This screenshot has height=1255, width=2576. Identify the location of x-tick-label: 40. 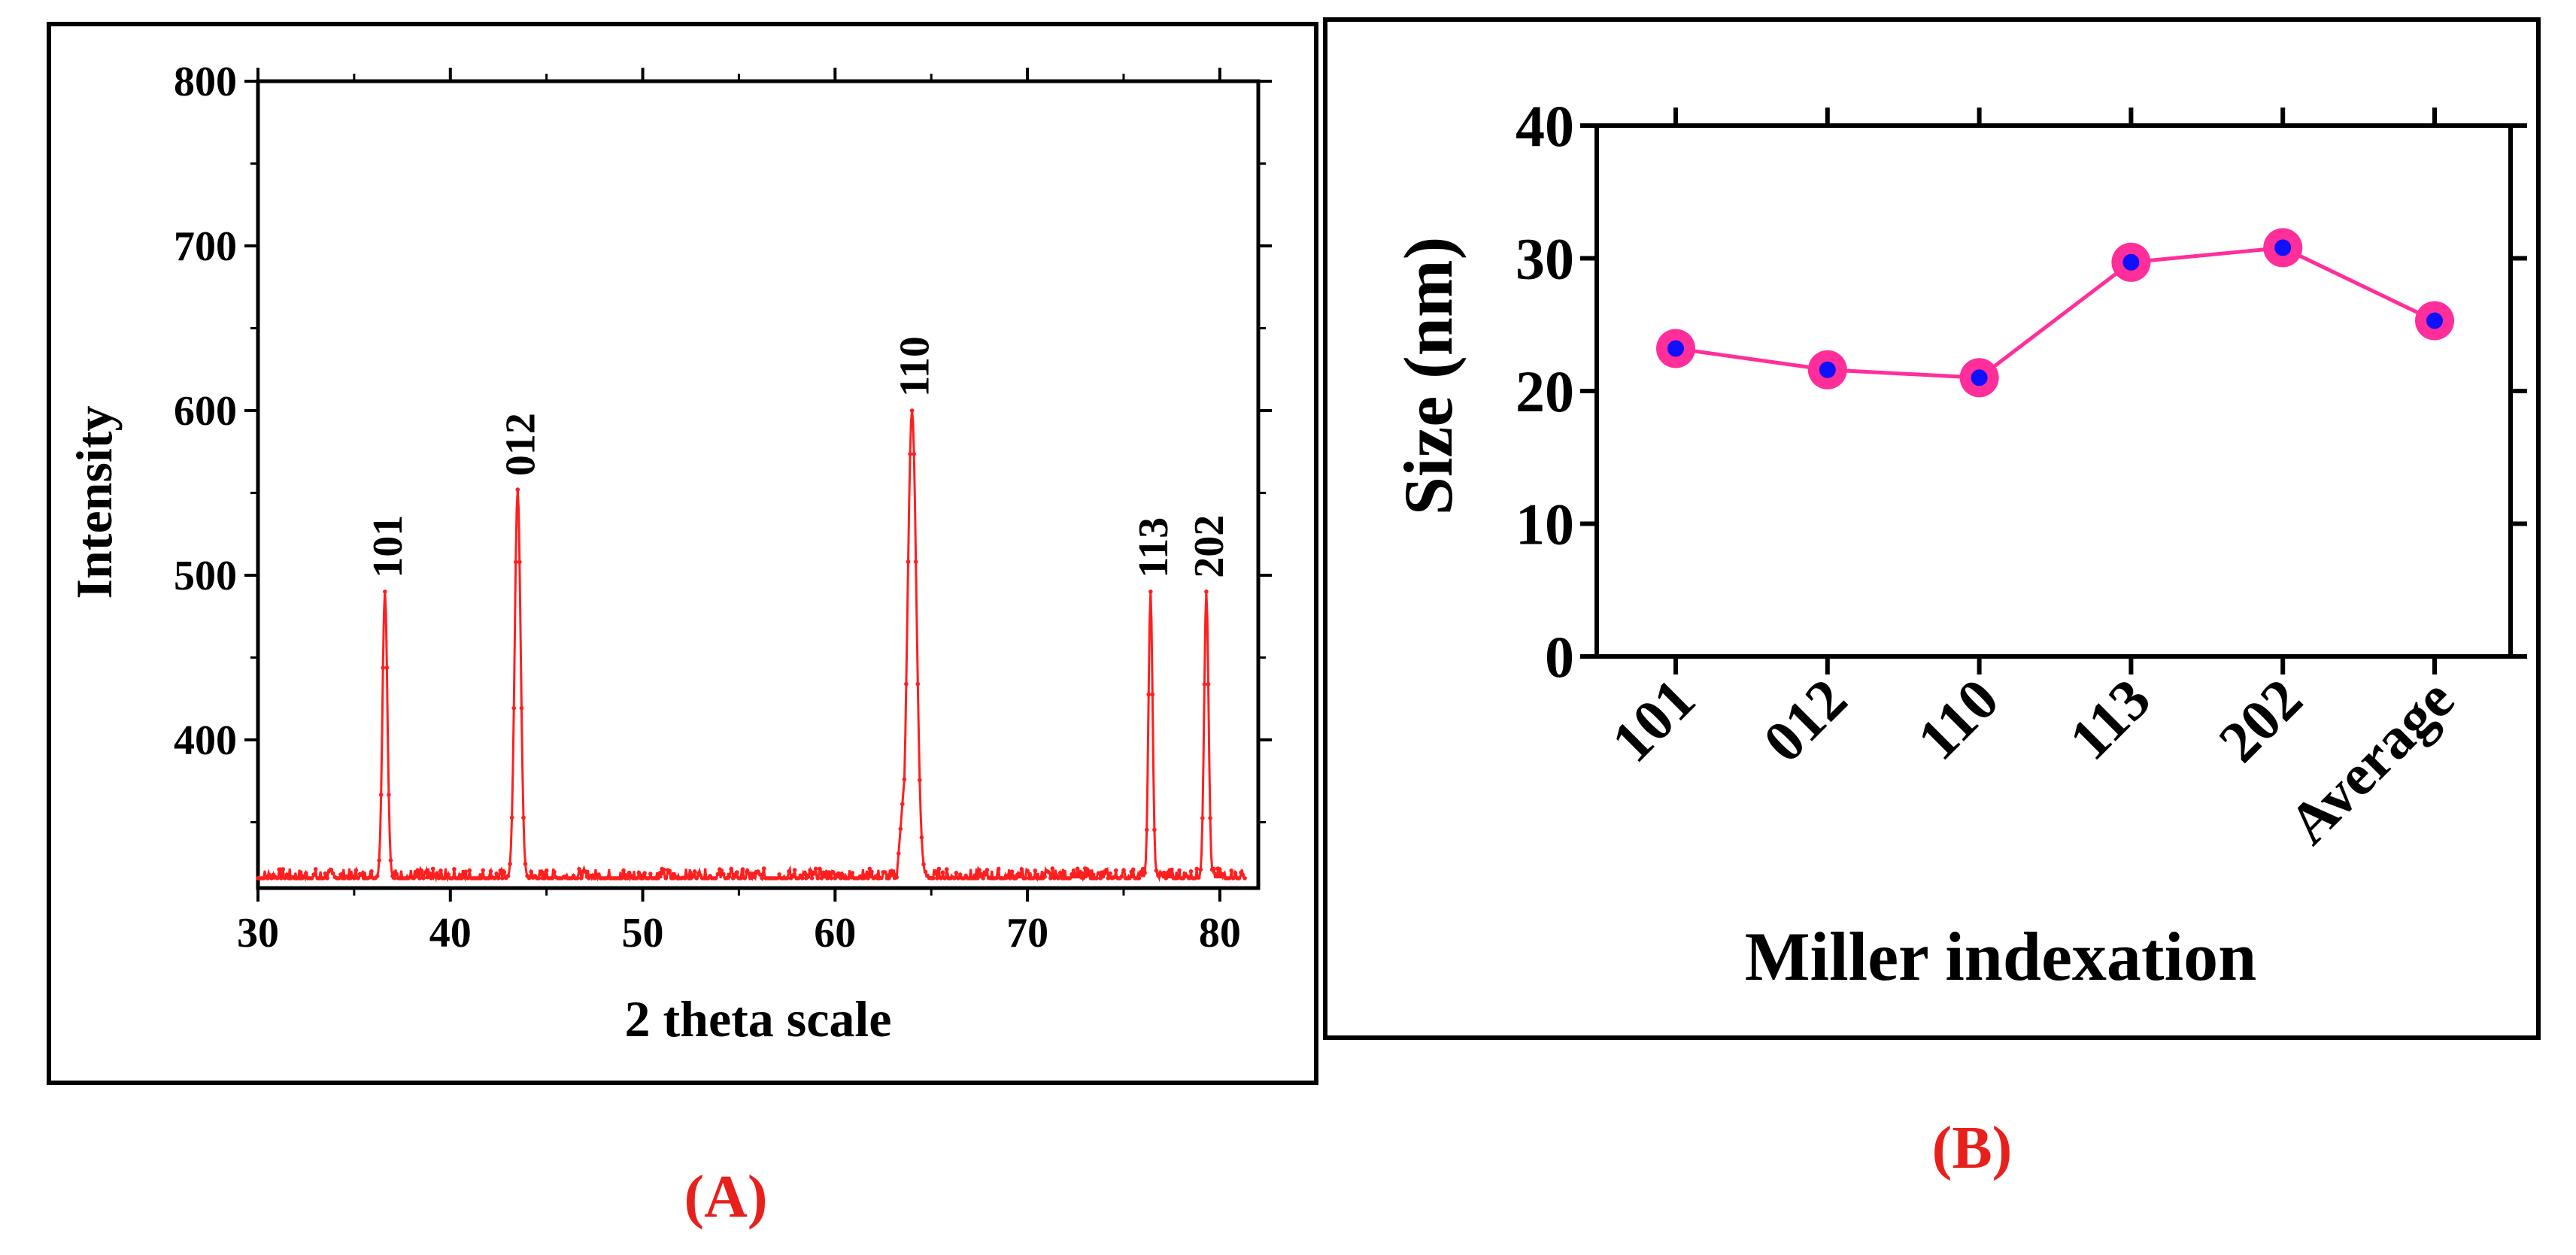
(450, 933).